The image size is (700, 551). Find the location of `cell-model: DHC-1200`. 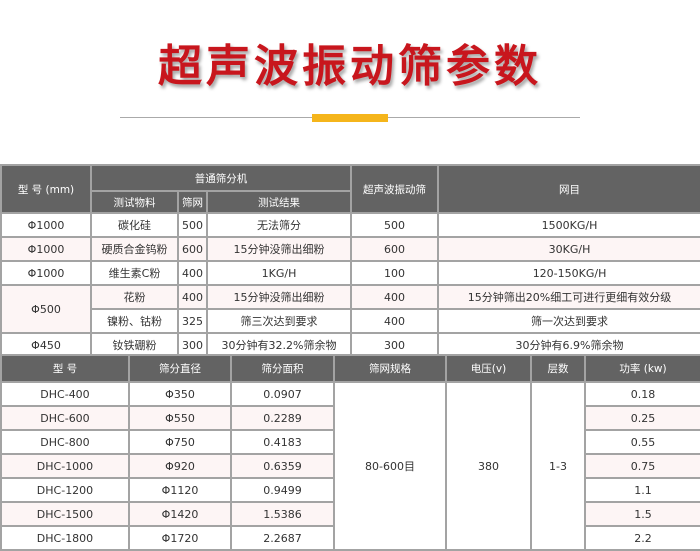

cell-model: DHC-1200 is located at coordinates (65, 490).